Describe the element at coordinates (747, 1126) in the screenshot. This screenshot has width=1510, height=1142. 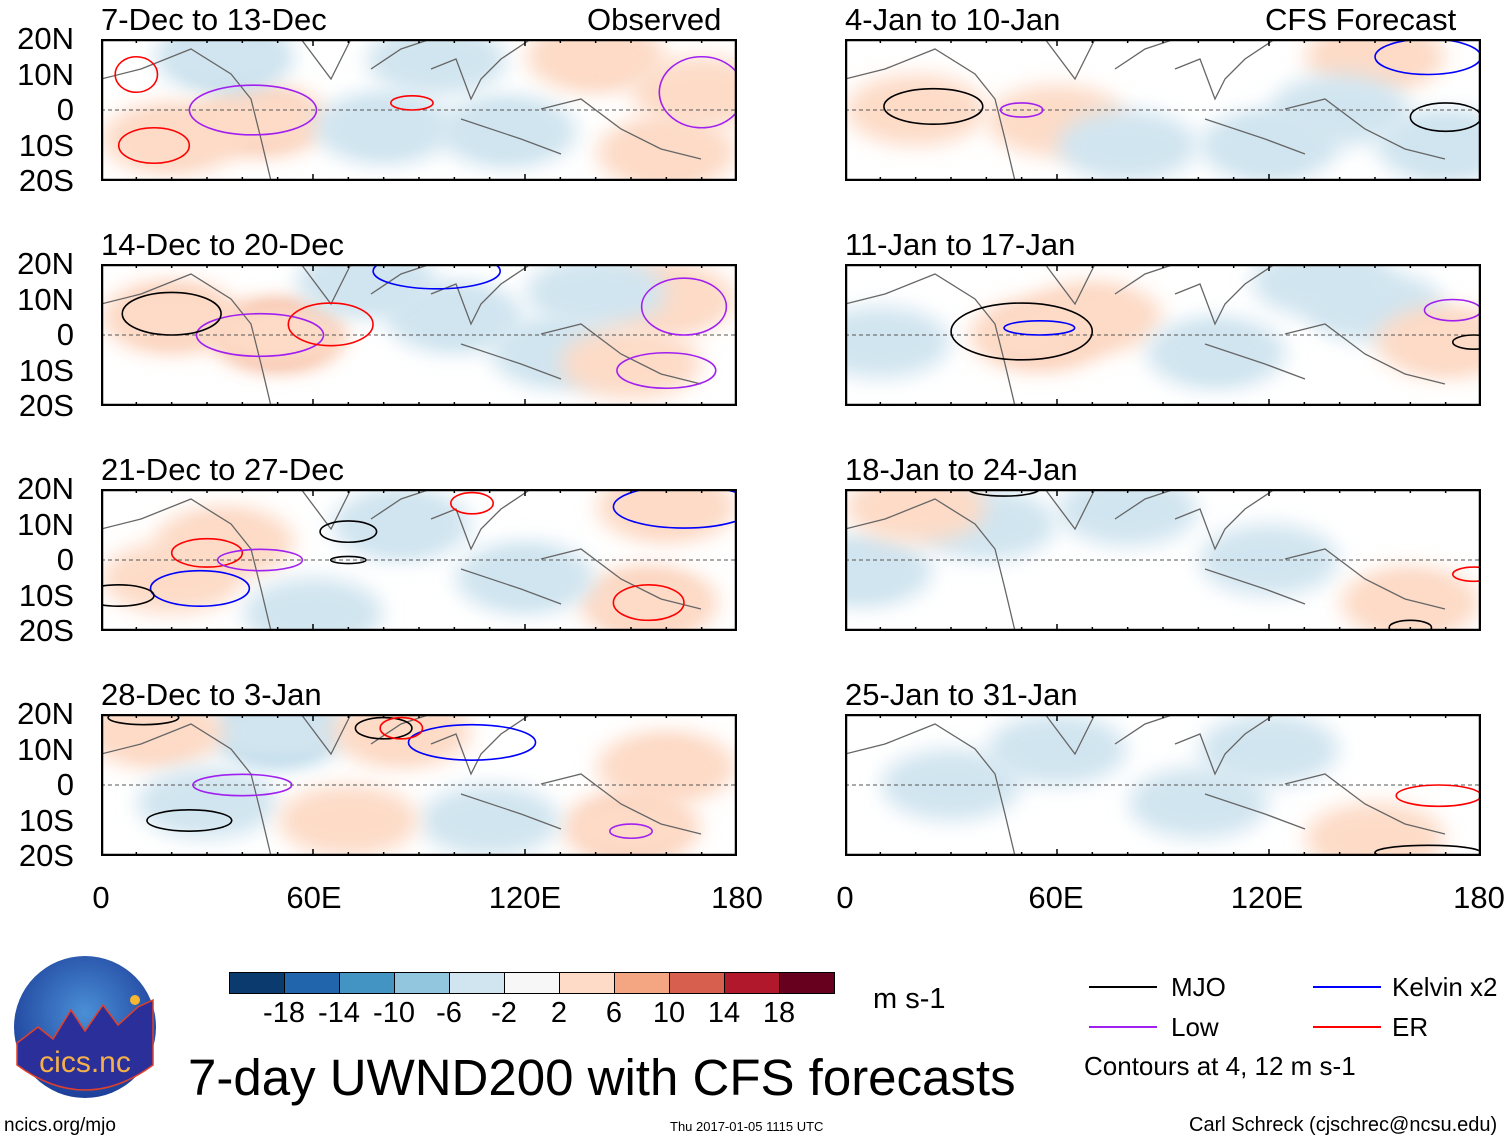
I see `footer-timestamp: Thu 2017-01-05 1115 UTC` at that location.